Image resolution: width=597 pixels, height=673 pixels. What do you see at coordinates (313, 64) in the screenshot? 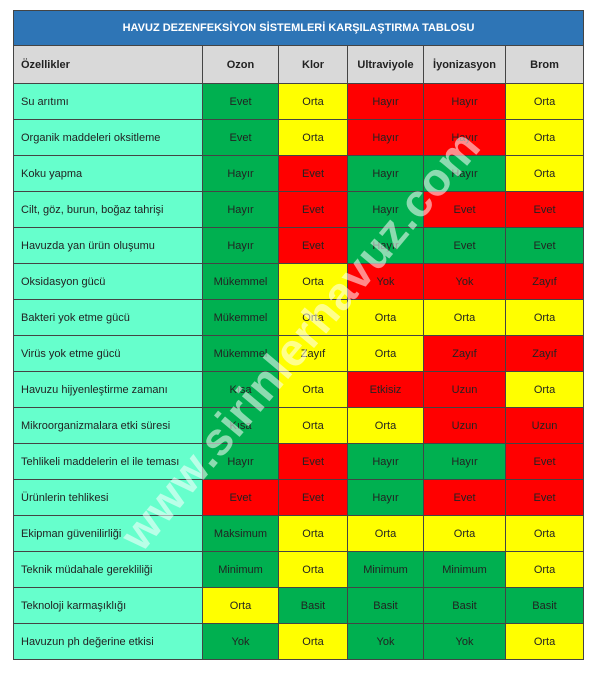
I see `header-cell: Klor` at bounding box center [313, 64].